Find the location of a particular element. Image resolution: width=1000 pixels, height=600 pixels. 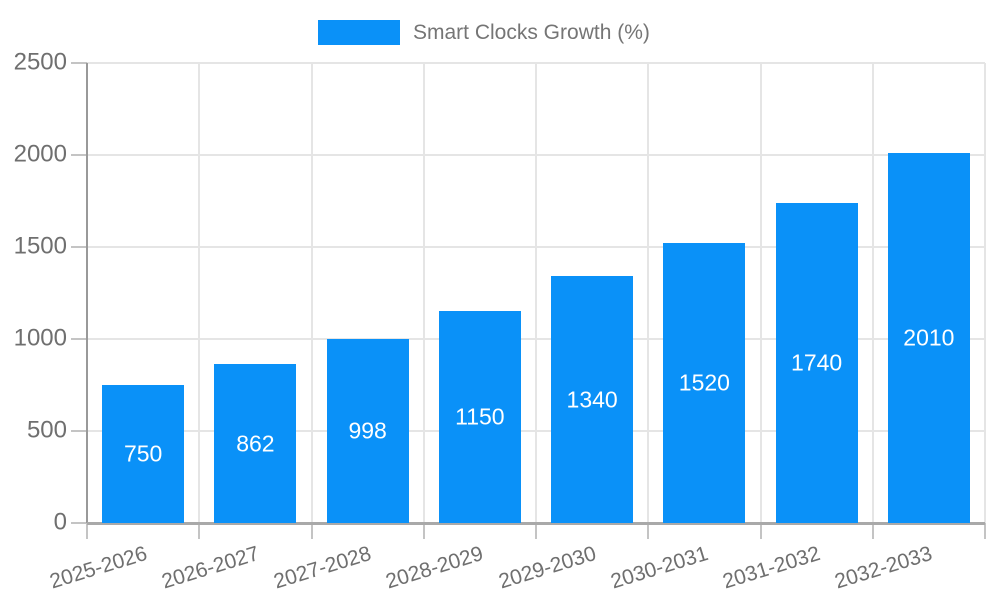

bar-value-label: 1150 is located at coordinates (480, 416).